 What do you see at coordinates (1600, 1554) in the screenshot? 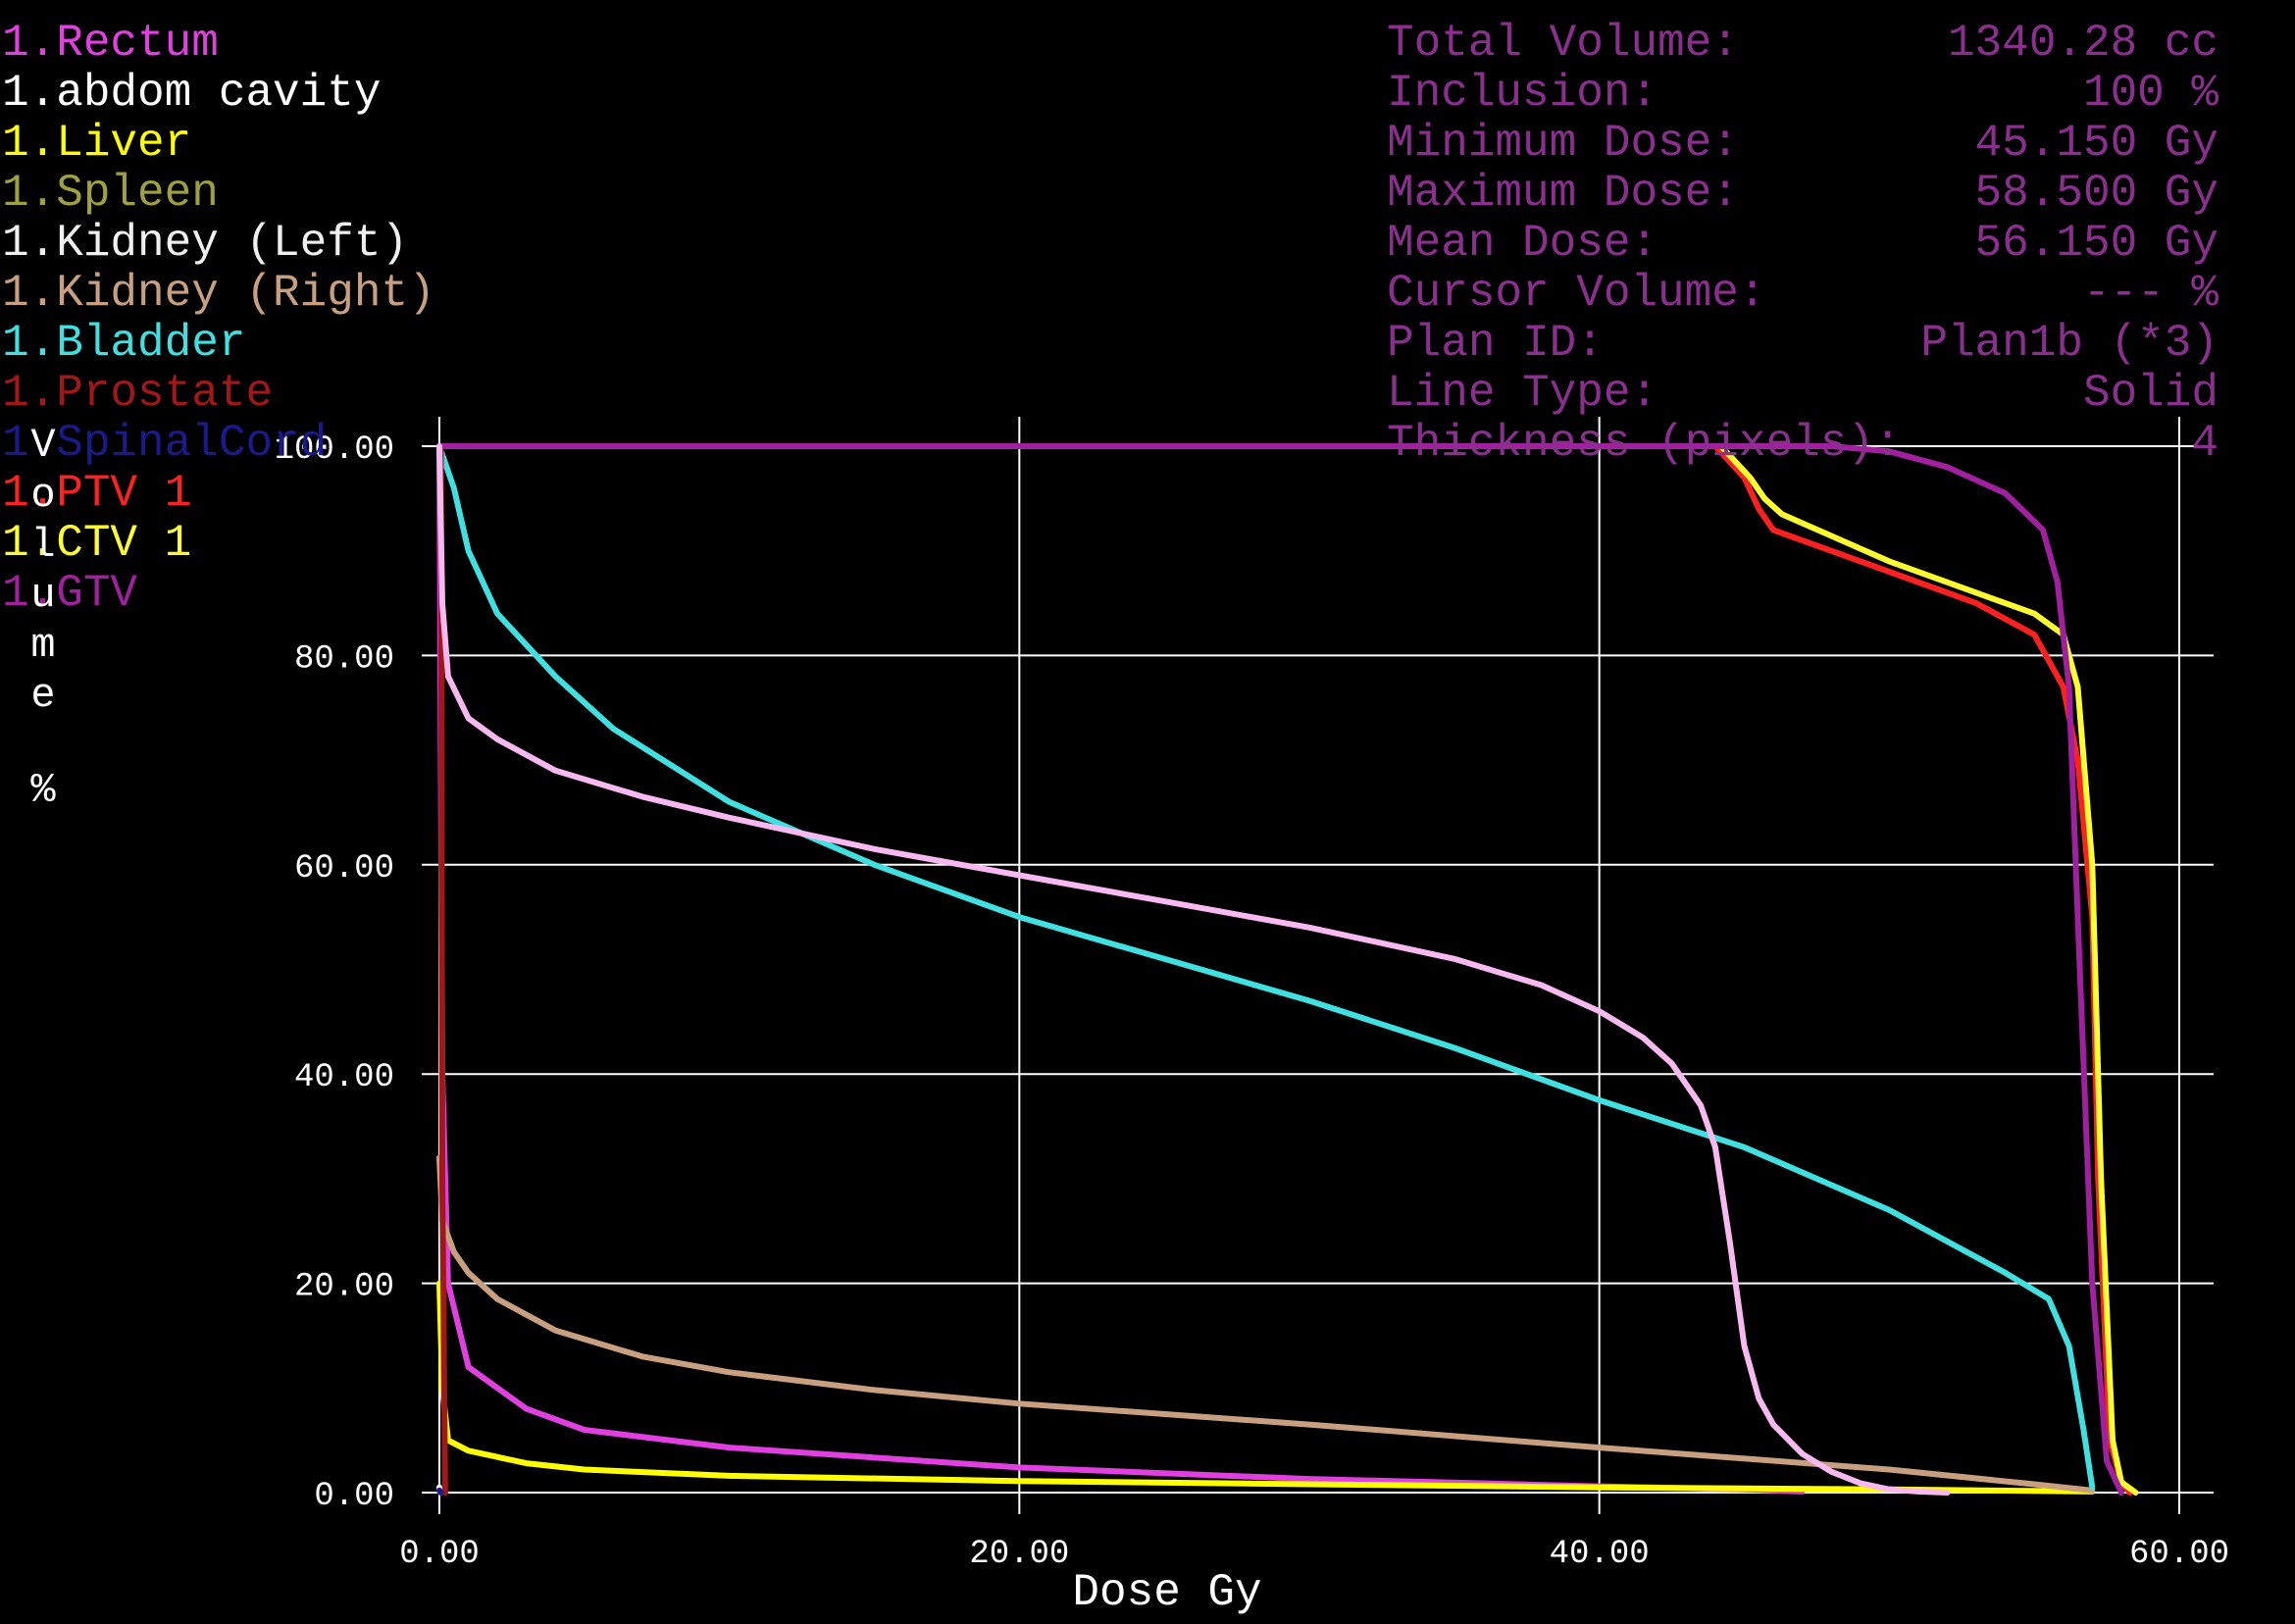
I see `x-tick-label: 40.00` at bounding box center [1600, 1554].